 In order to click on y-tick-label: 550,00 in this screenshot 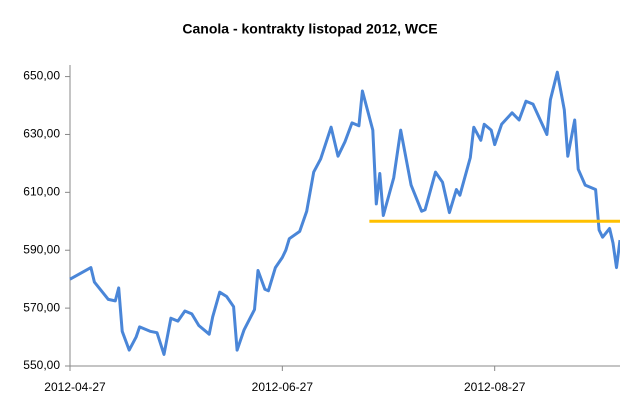, I will do `click(41, 365)`.